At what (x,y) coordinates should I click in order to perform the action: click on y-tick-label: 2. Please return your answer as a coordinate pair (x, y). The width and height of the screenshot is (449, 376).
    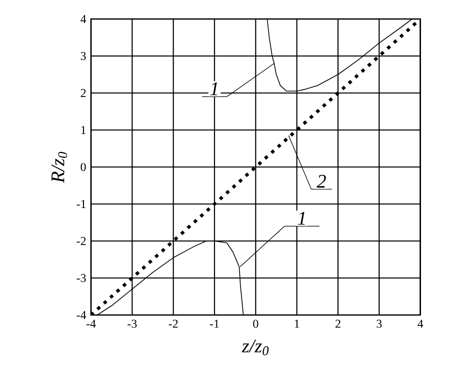
    Looking at the image, I should click on (83, 93).